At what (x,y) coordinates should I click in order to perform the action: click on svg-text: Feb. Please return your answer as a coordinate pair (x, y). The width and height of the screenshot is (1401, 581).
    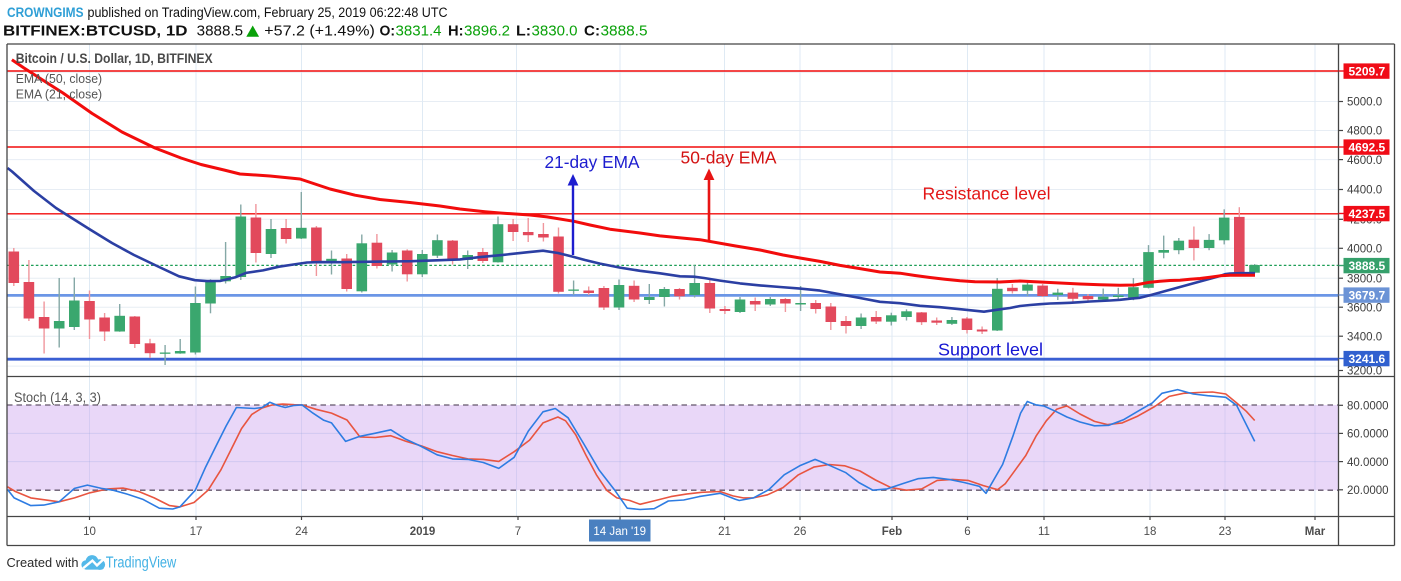
    Looking at the image, I should click on (892, 532).